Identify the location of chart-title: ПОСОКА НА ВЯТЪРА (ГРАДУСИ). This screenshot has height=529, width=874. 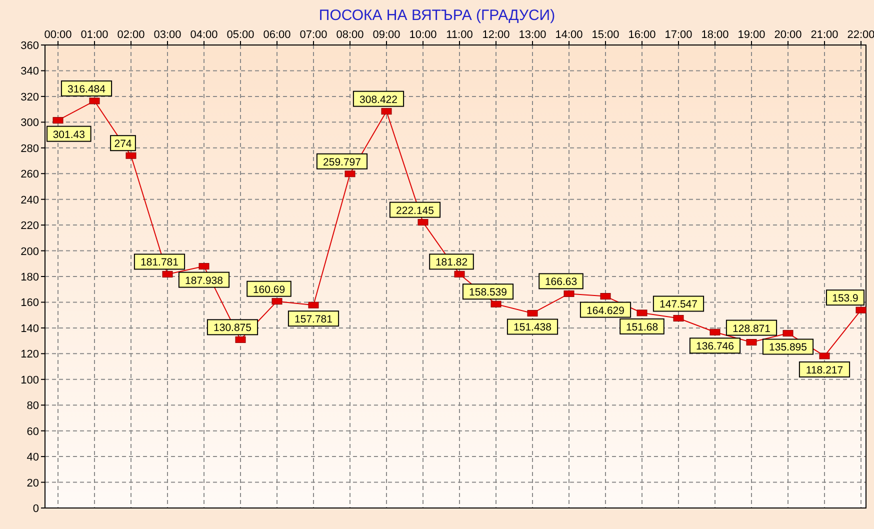
(437, 15).